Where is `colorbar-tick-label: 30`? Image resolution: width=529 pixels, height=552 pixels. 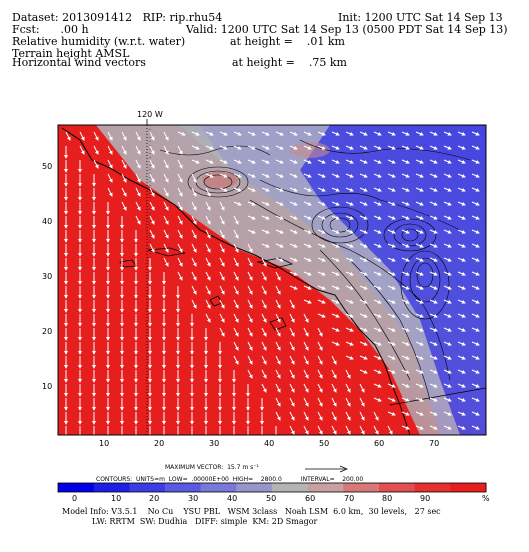
colorbar-tick-label: 30 is located at coordinates (193, 498).